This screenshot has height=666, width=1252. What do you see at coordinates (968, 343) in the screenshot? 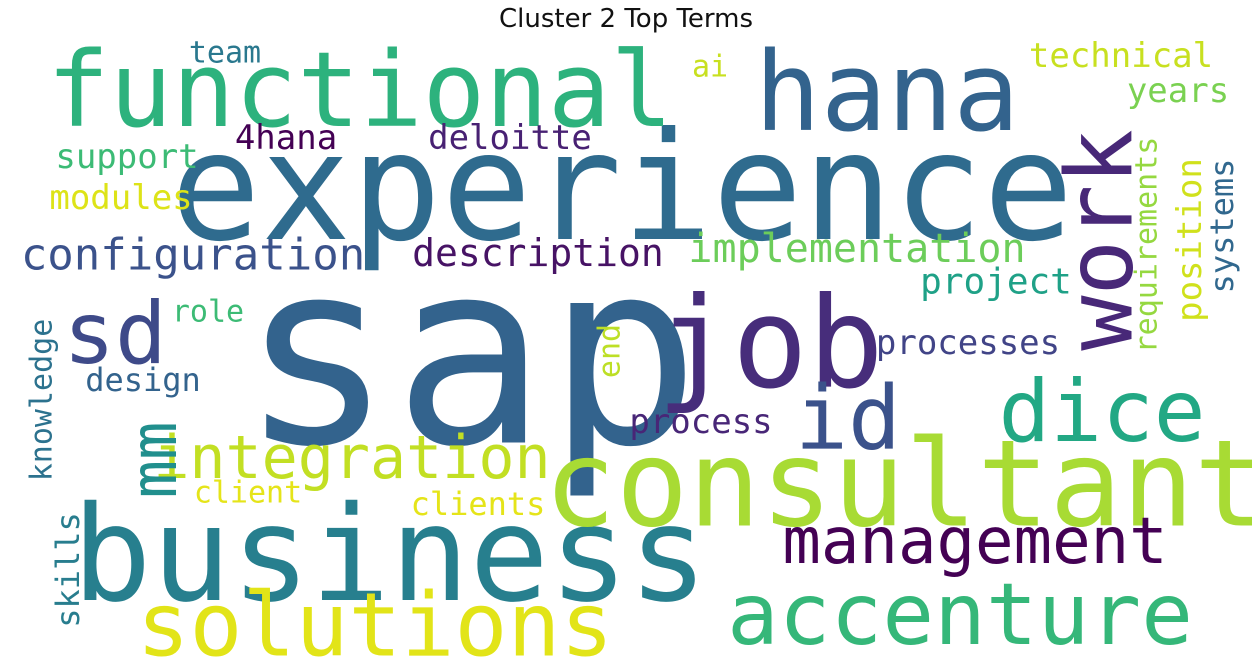
I see `word-processes: processes` at bounding box center [968, 343].